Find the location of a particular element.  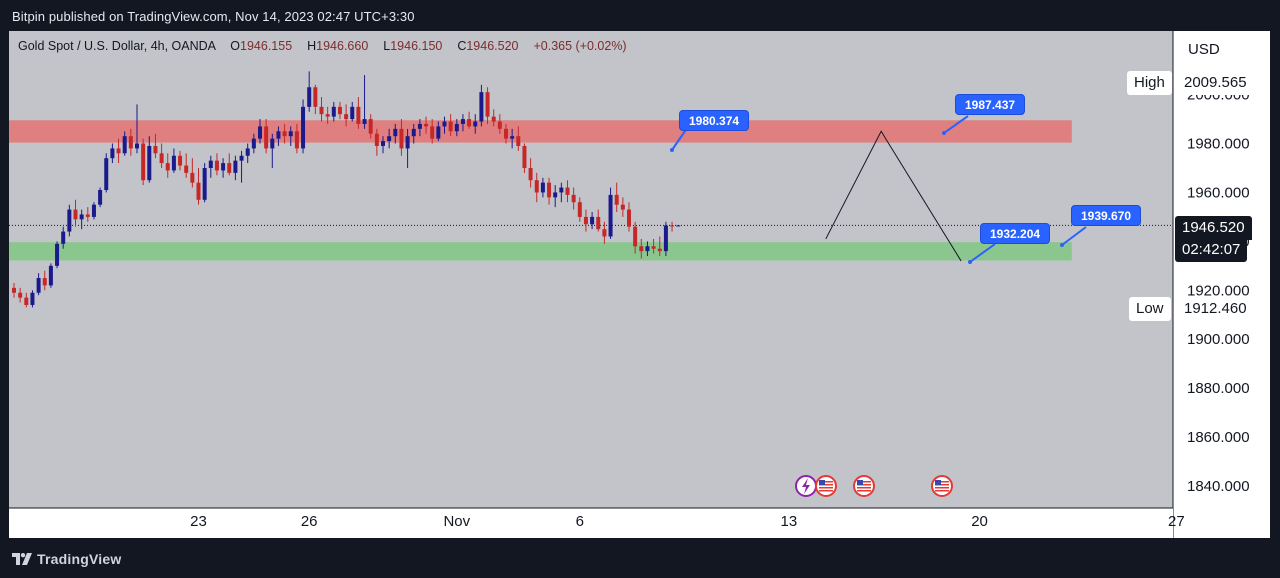

high-label: H is located at coordinates (312, 46).